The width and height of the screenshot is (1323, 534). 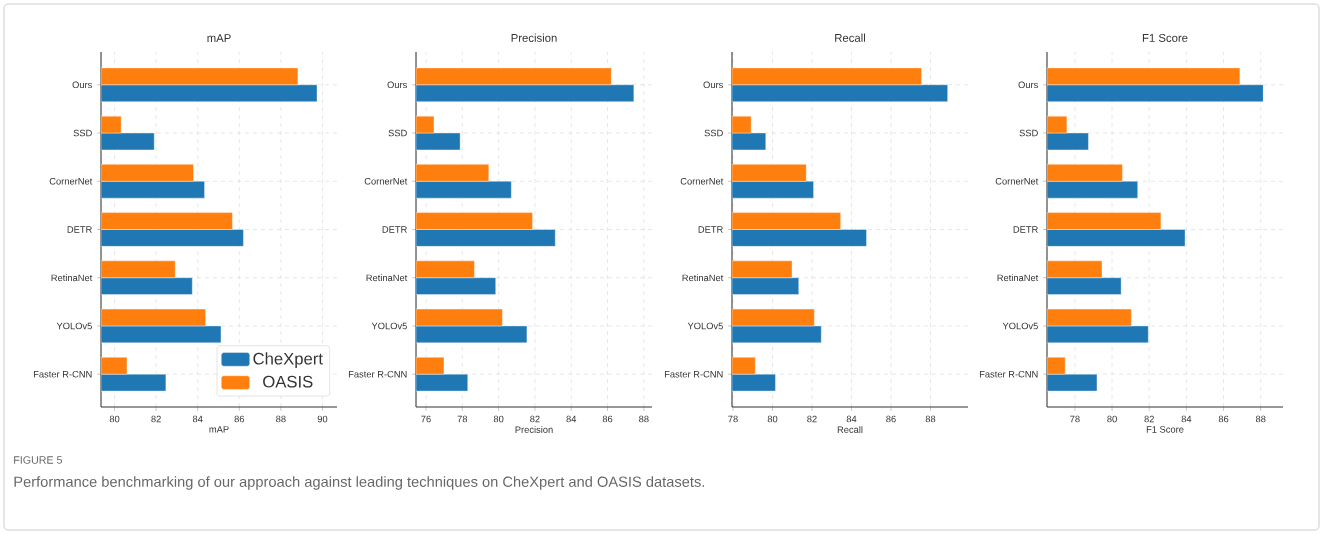 What do you see at coordinates (38, 460) in the screenshot?
I see `caption: FIGURE 5` at bounding box center [38, 460].